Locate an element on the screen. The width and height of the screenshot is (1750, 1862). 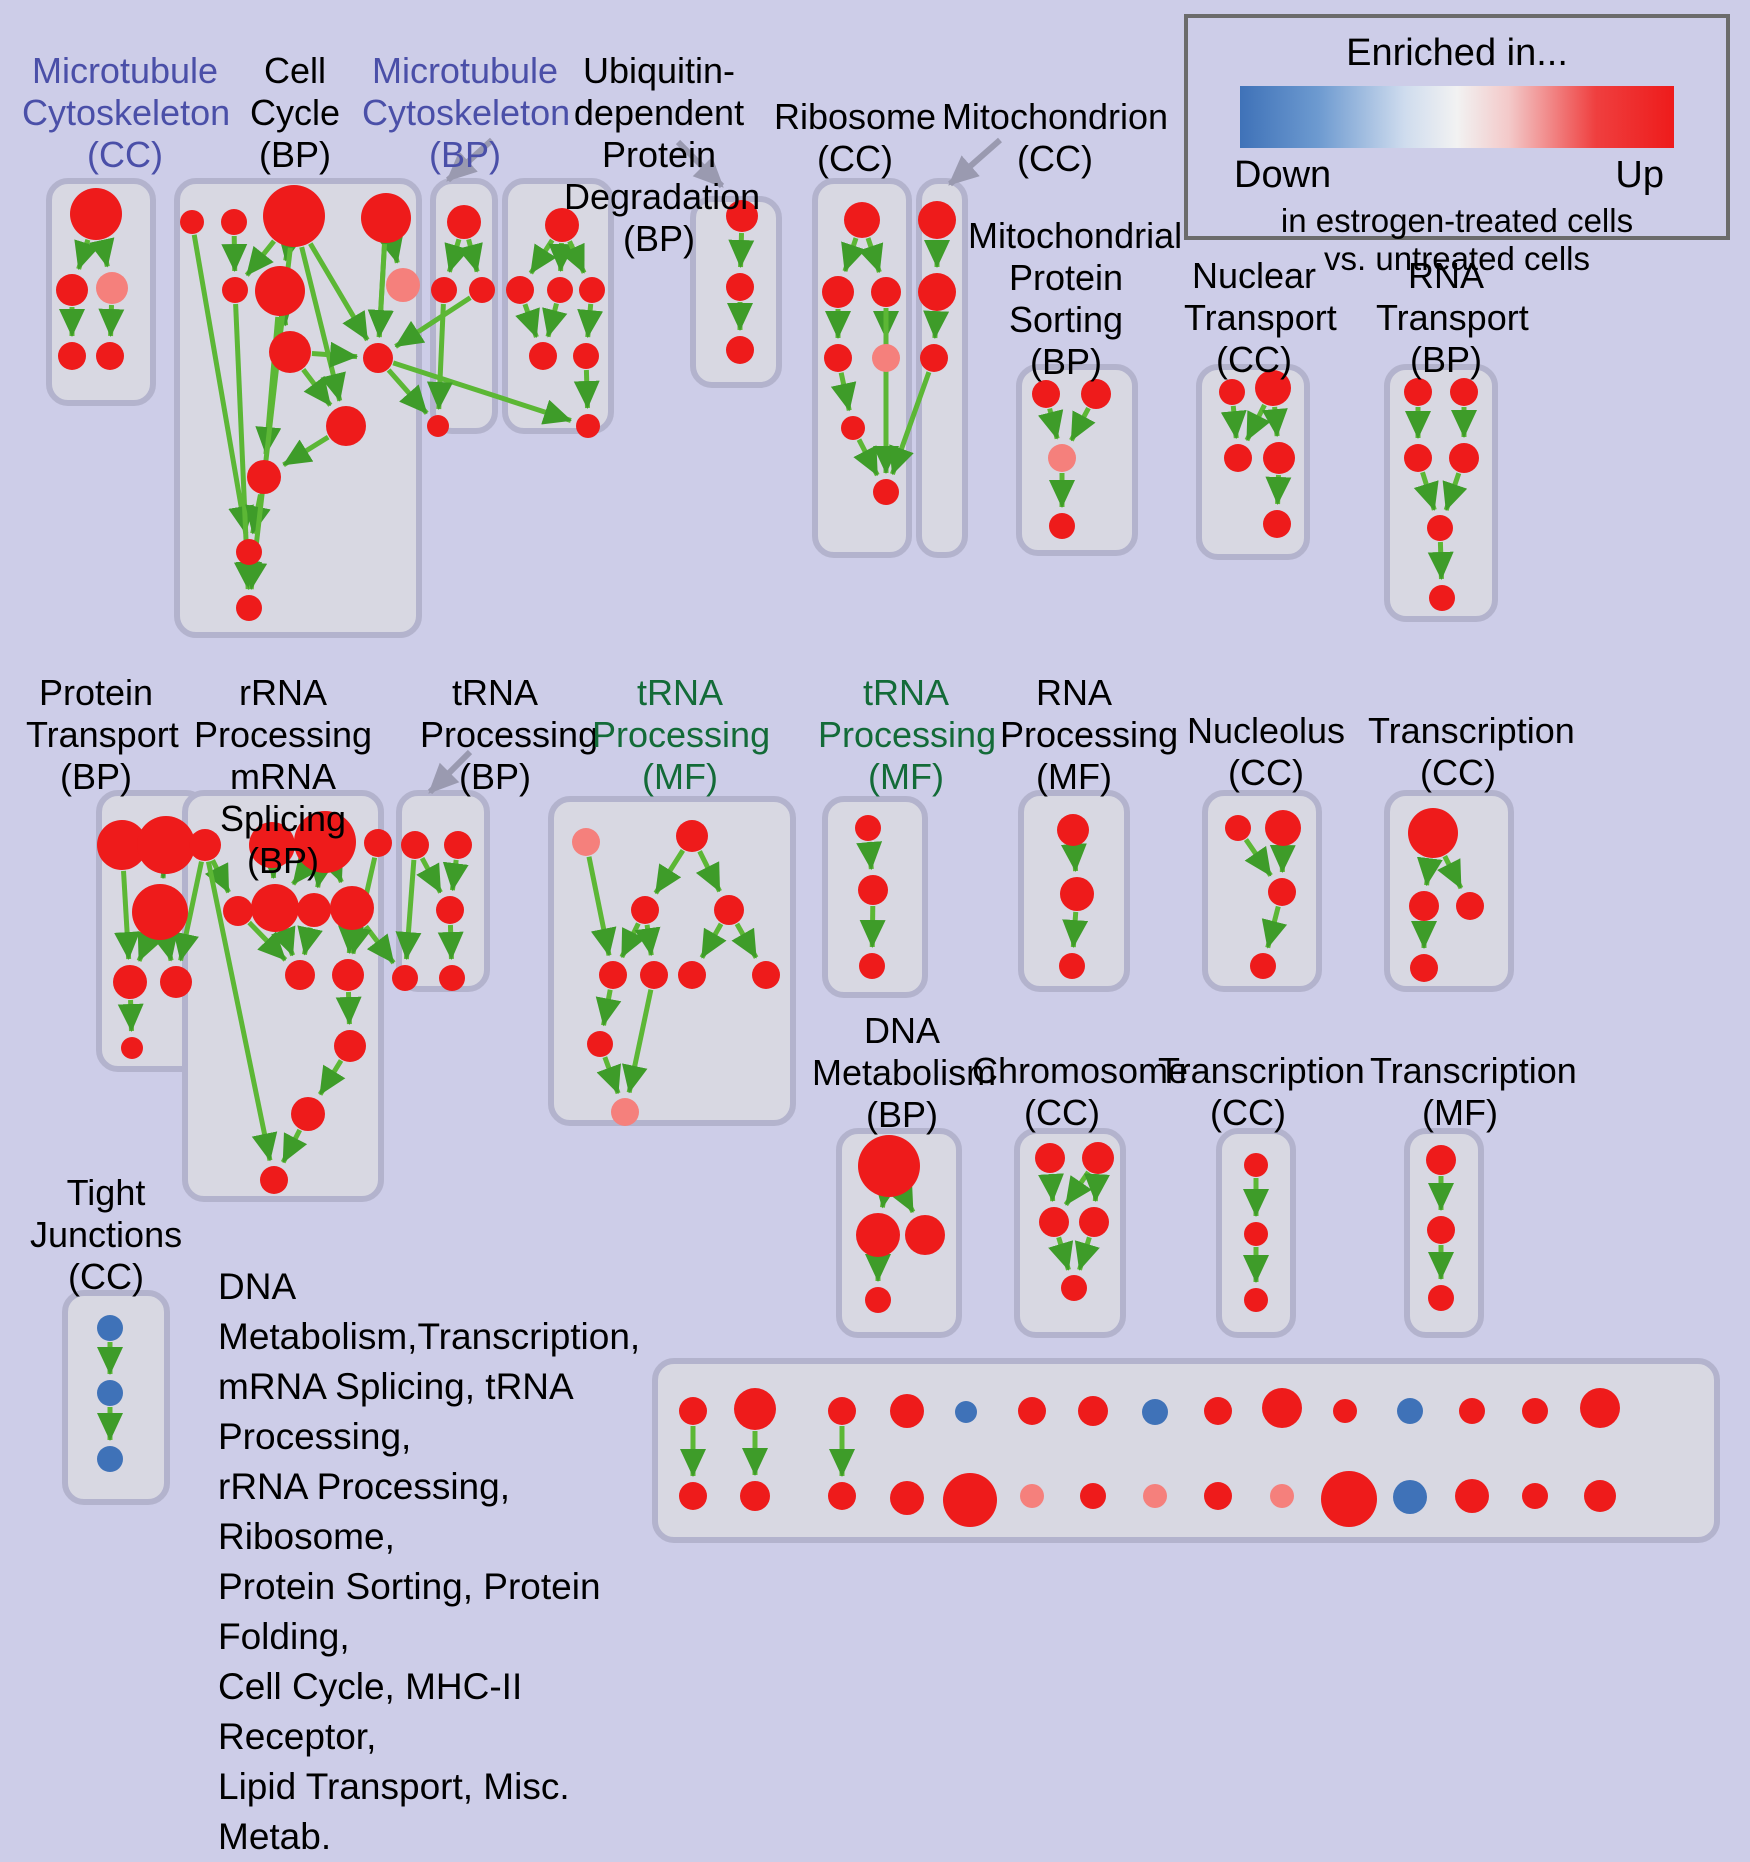
box-transcription-cc-top is located at coordinates (1449, 891).